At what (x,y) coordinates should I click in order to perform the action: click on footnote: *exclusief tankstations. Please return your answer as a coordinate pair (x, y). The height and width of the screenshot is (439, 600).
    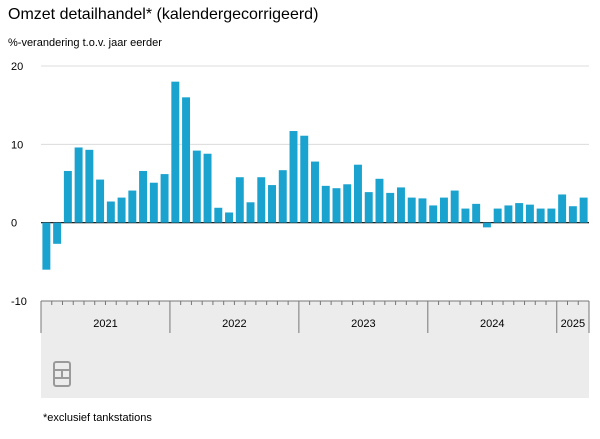
    Looking at the image, I should click on (97, 418).